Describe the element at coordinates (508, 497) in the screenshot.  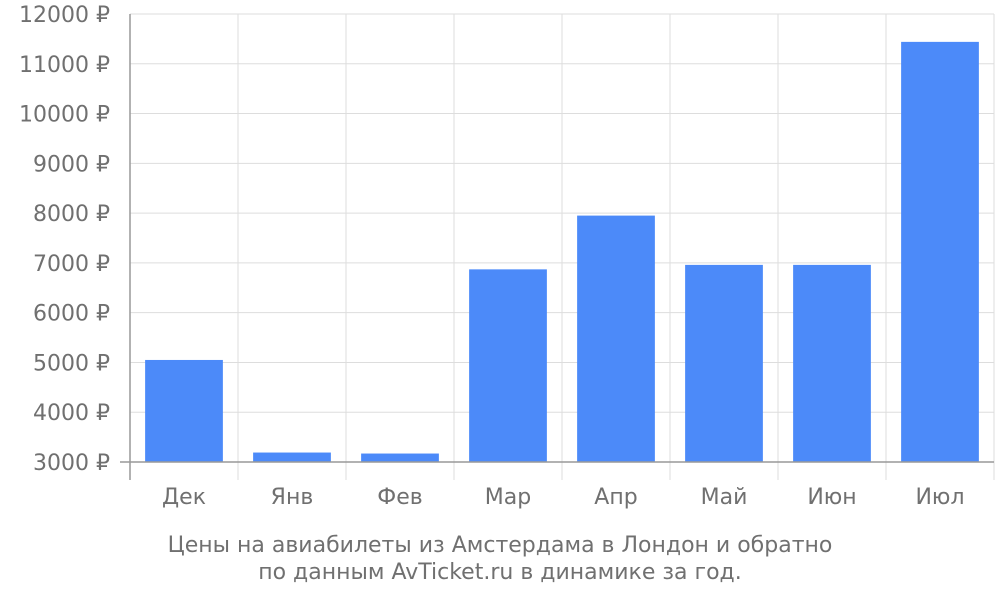
I see `x-tick-label: Мар` at that location.